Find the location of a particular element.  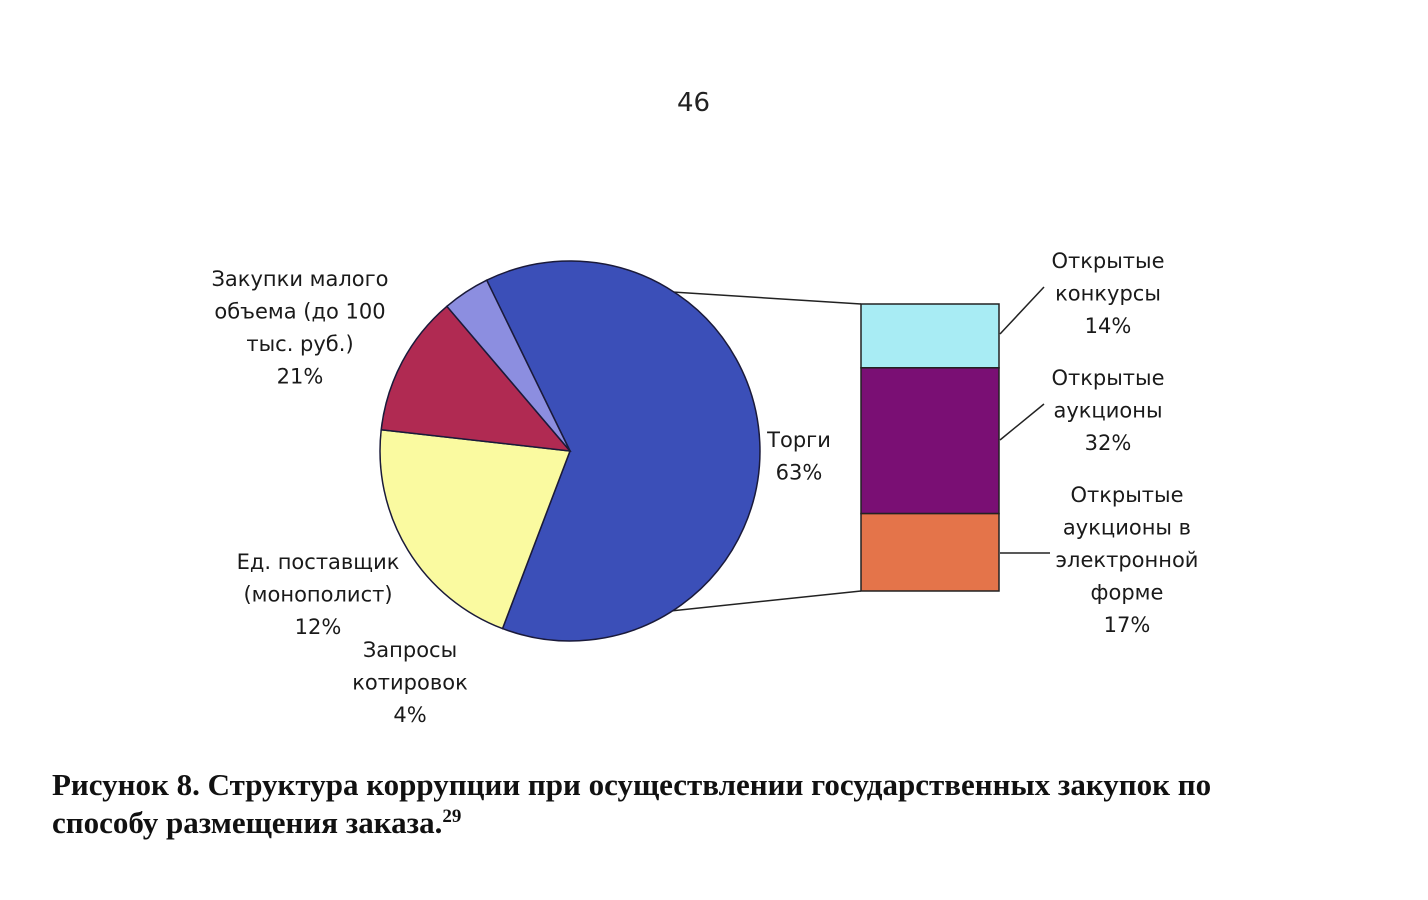

pie-slice-quote-requests is located at coordinates (508, 365).